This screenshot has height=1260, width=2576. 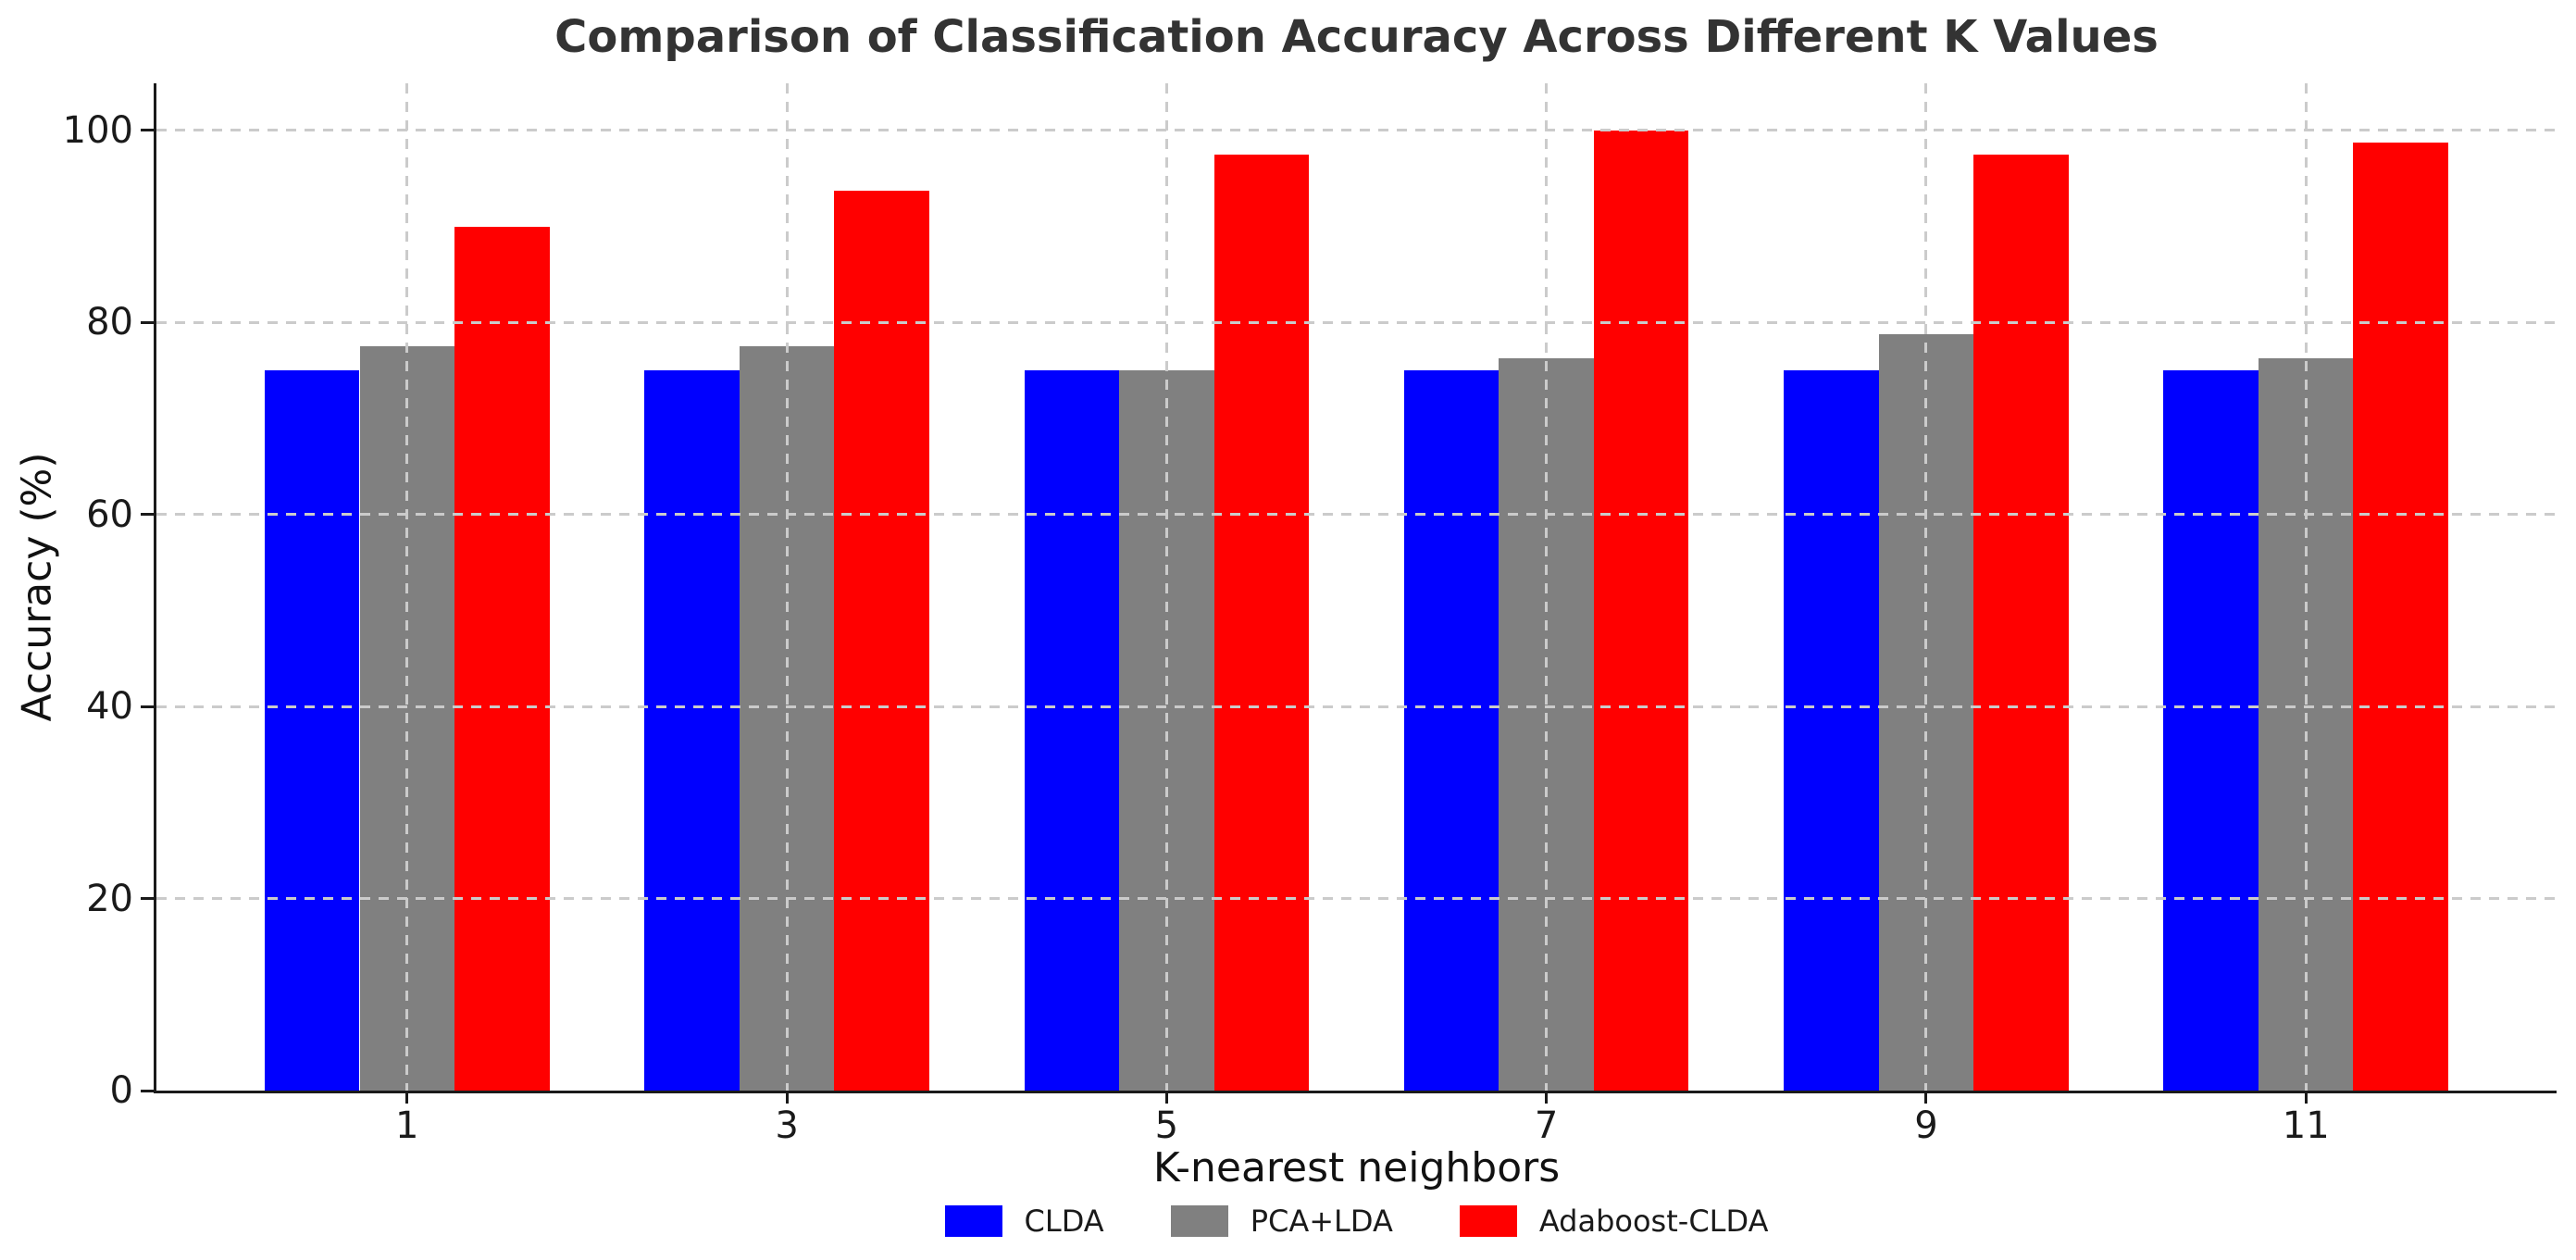 I want to click on bar-clda-k9, so click(x=1831, y=730).